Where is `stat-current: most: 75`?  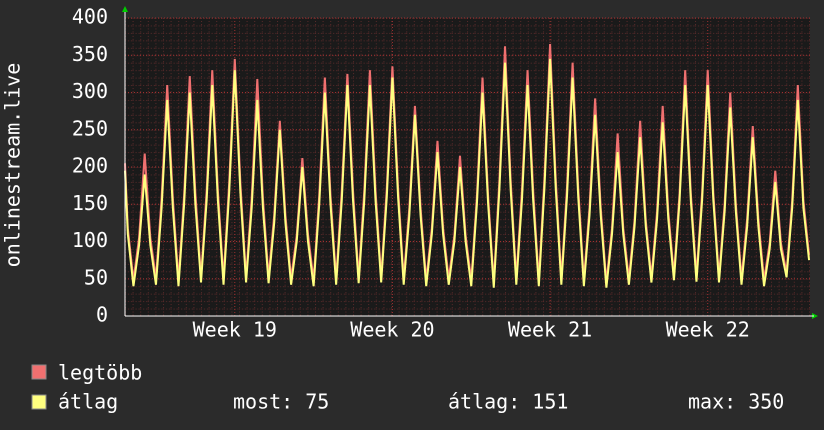 stat-current: most: 75 is located at coordinates (281, 402).